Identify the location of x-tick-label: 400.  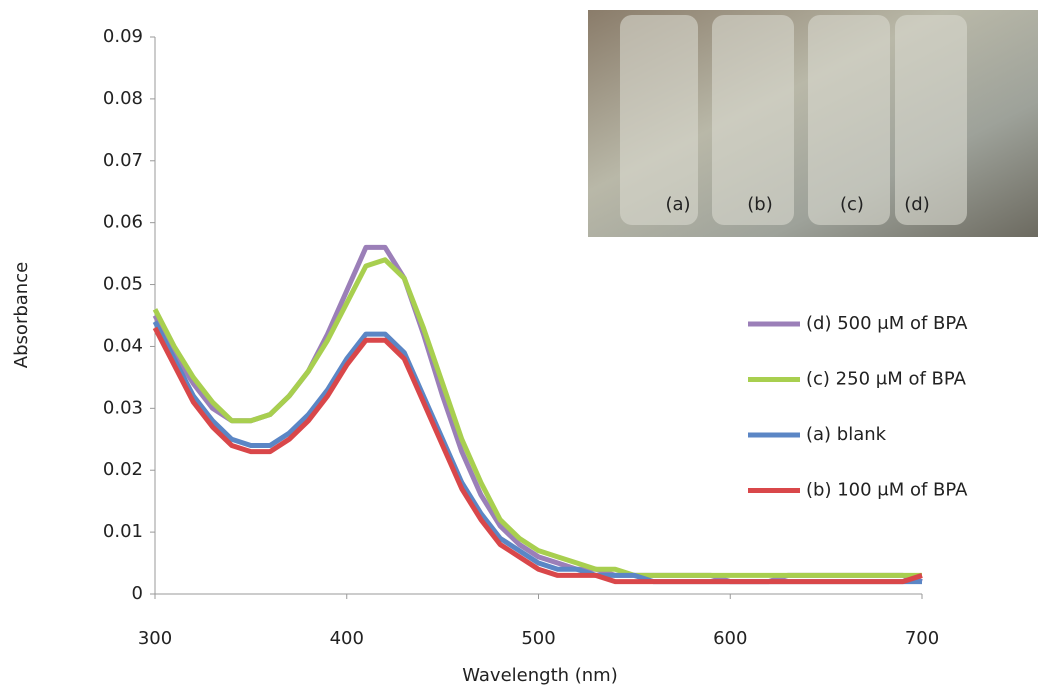
(347, 638).